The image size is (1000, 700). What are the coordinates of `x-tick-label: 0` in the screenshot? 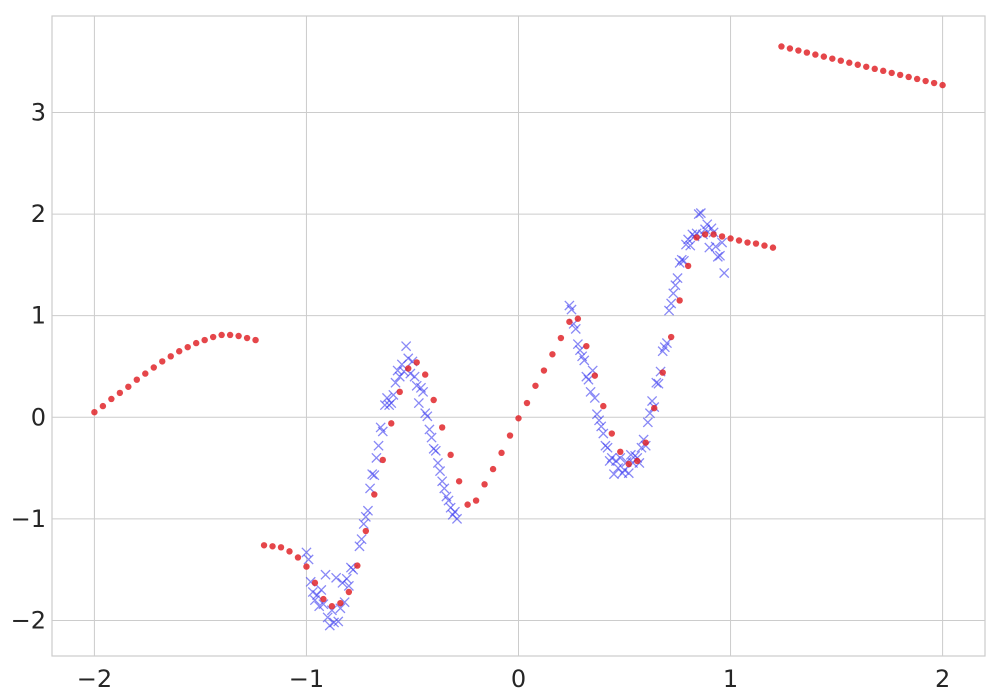 It's located at (518, 679).